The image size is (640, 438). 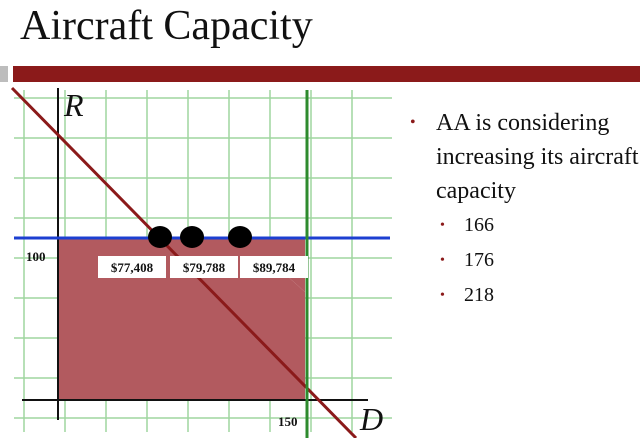 What do you see at coordinates (479, 260) in the screenshot?
I see `capacity-value: 176` at bounding box center [479, 260].